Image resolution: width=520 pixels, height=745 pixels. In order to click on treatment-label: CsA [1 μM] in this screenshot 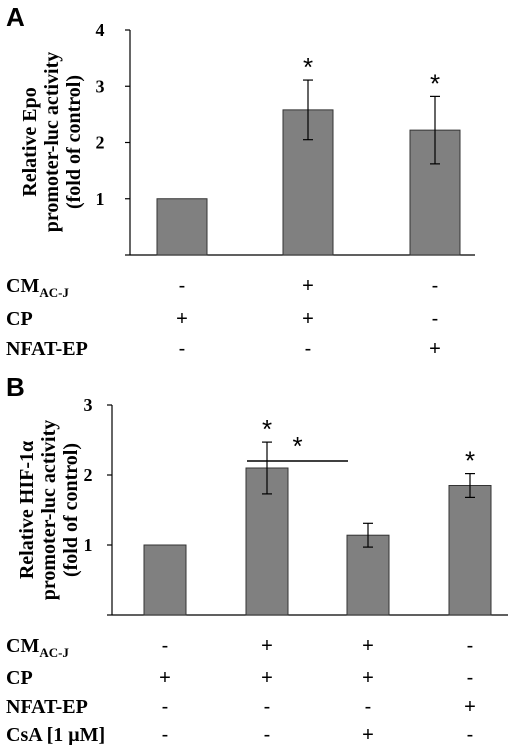, I will do `click(55, 734)`.